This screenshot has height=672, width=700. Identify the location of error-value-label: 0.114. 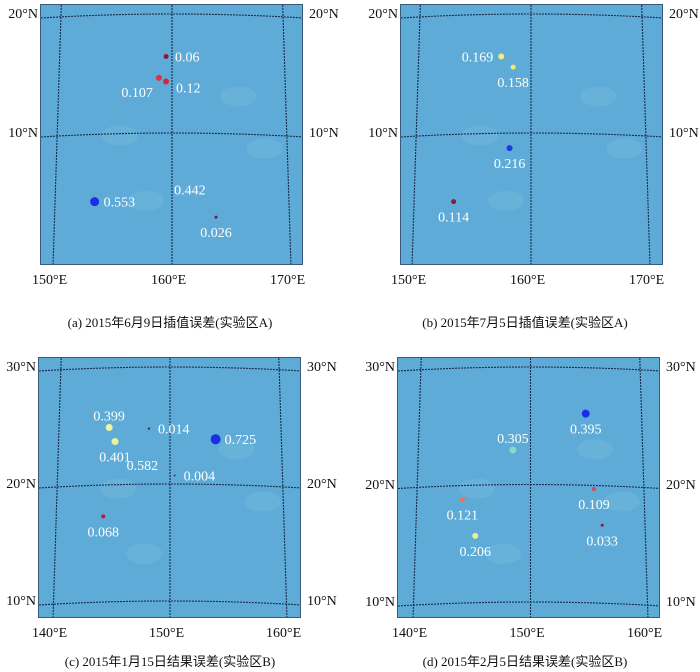
(453, 218).